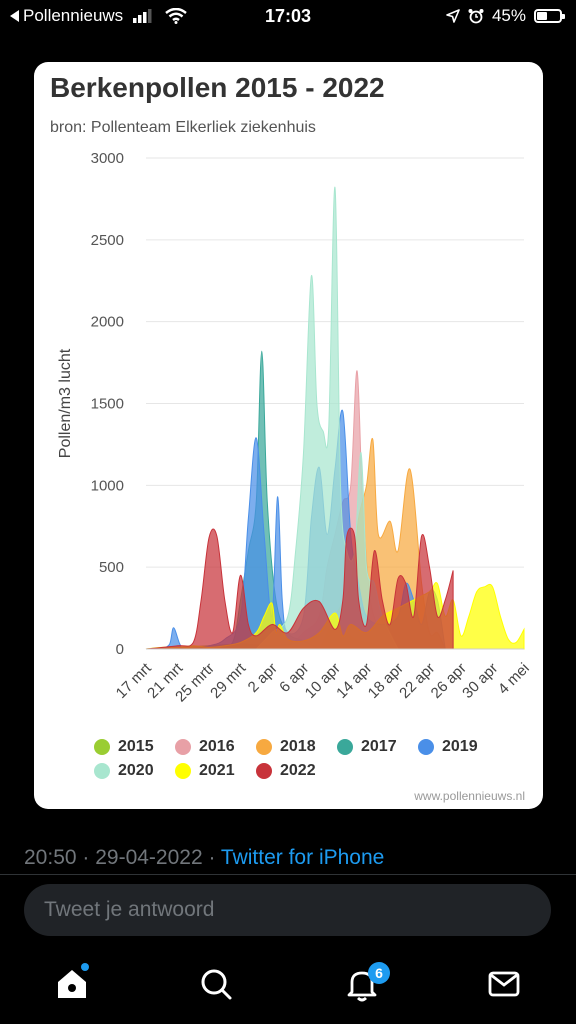 This screenshot has height=1024, width=576. What do you see at coordinates (263, 678) in the screenshot?
I see `x-tick-label: 2 apr` at bounding box center [263, 678].